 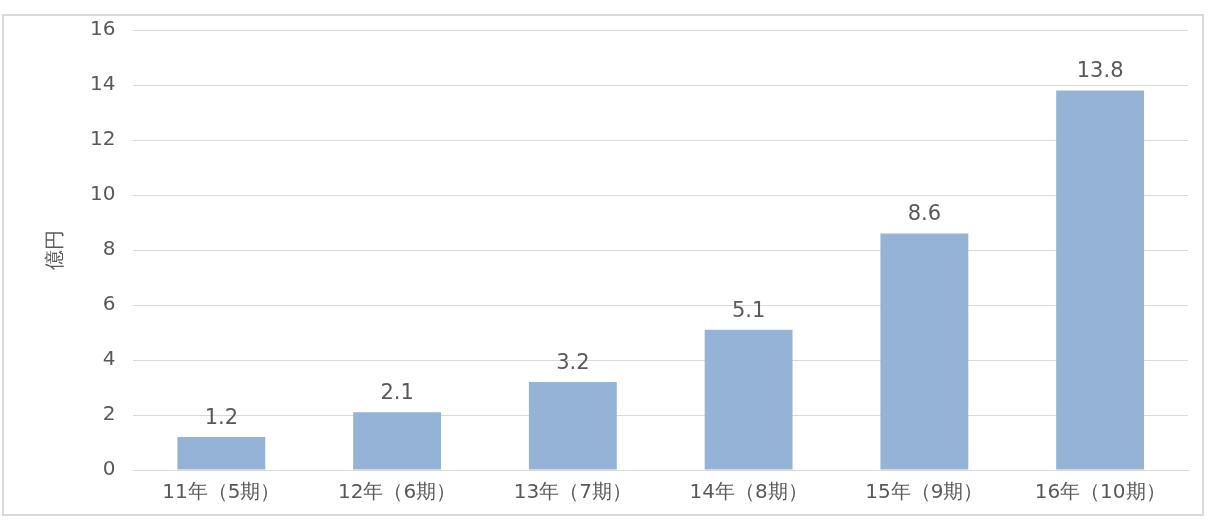 What do you see at coordinates (748, 309) in the screenshot?
I see `data-label: 5.1` at bounding box center [748, 309].